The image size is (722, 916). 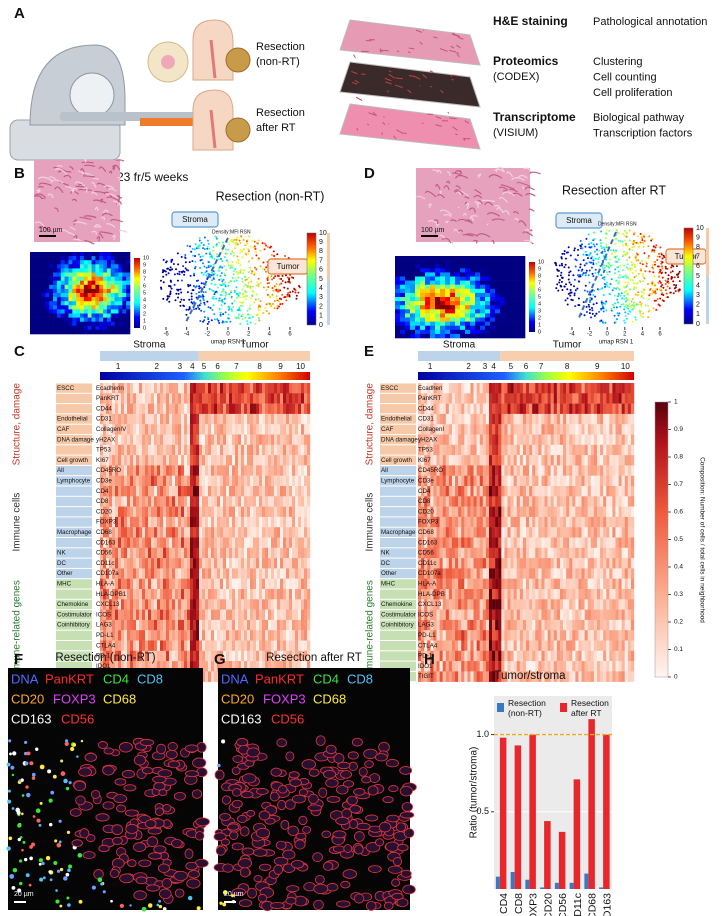 I want to click on gene-label: CD4, so click(x=102, y=491).